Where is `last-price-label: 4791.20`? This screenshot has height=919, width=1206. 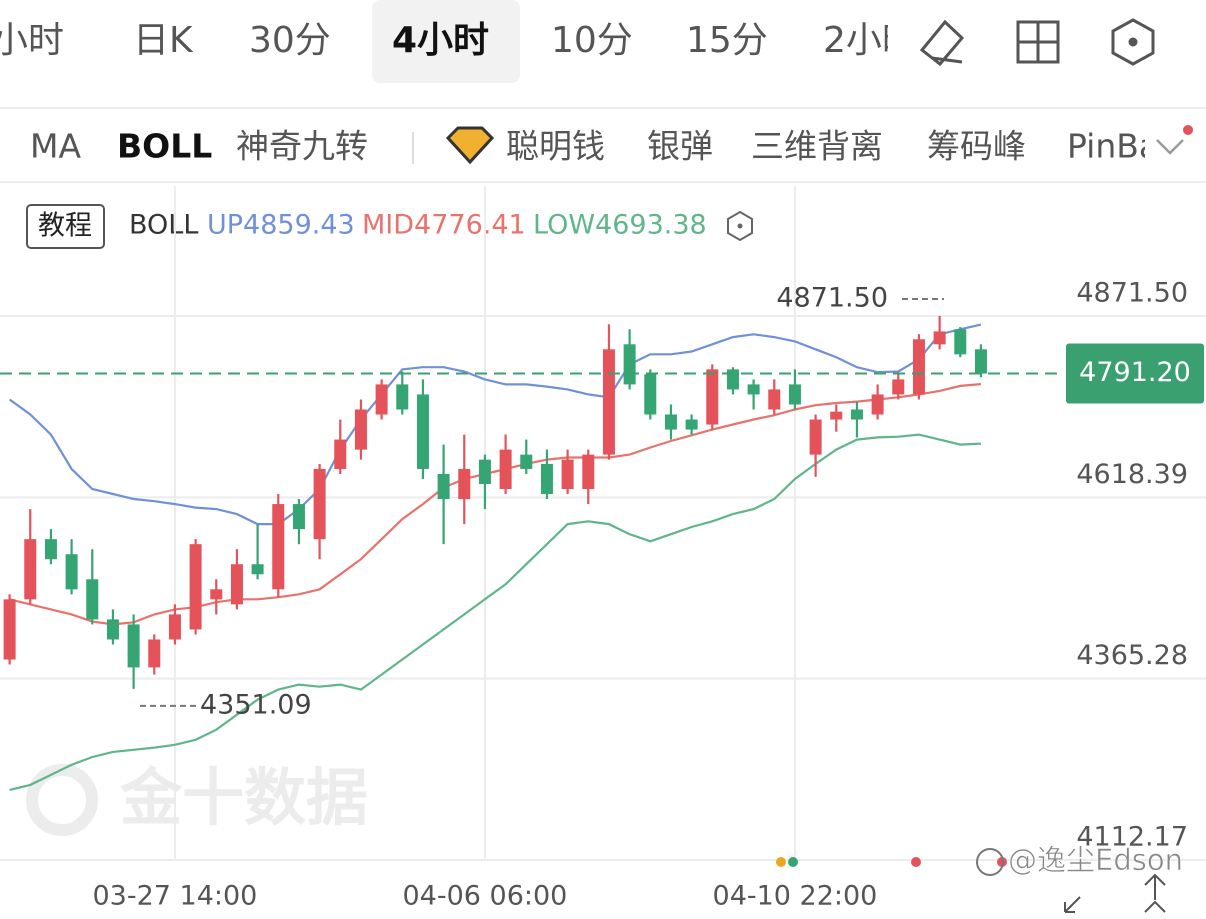
last-price-label: 4791.20 is located at coordinates (1135, 372).